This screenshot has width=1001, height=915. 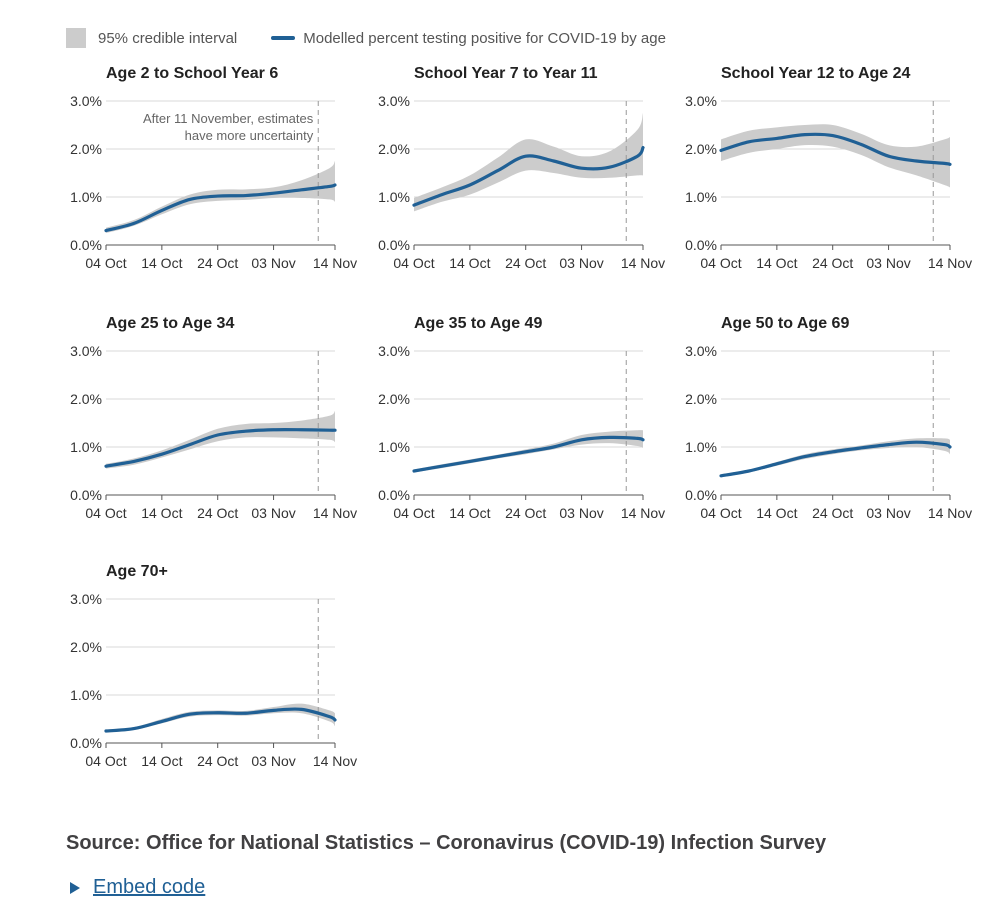 I want to click on panel-title: Age 35 to Age 49, so click(x=478, y=323).